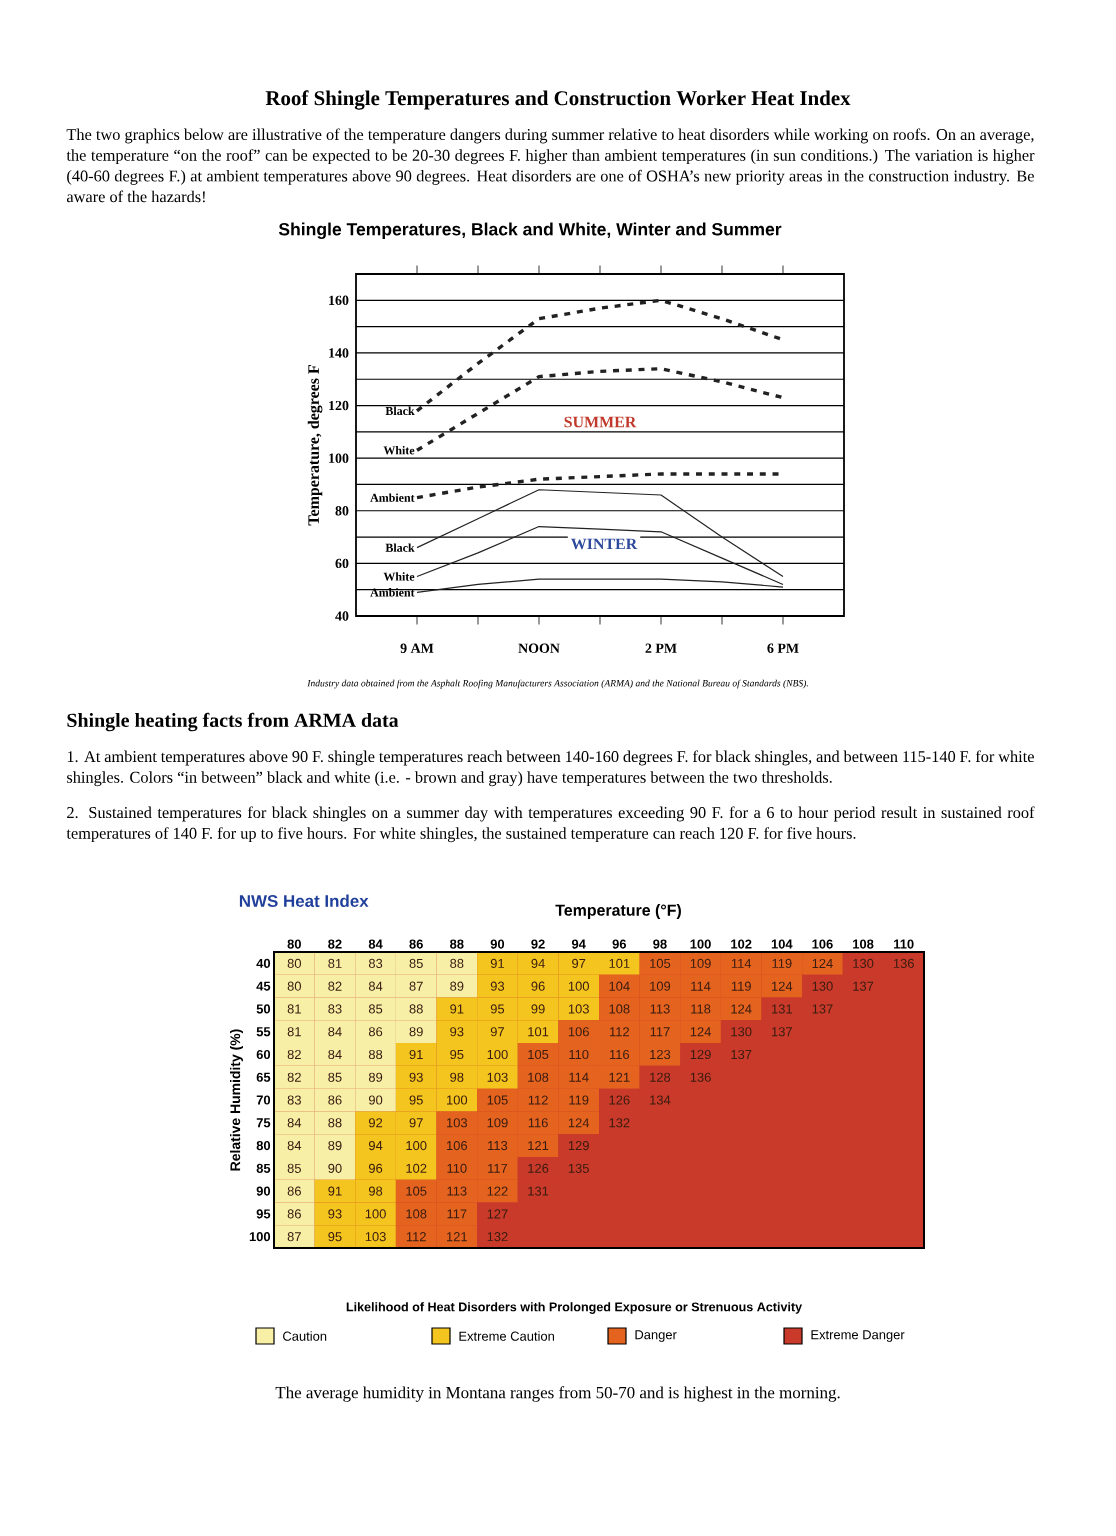 This screenshot has width=1116, height=1536. Describe the element at coordinates (530, 231) in the screenshot. I see `chart-title: Shingle Temperatures, Black and White, Winter and Summer` at that location.